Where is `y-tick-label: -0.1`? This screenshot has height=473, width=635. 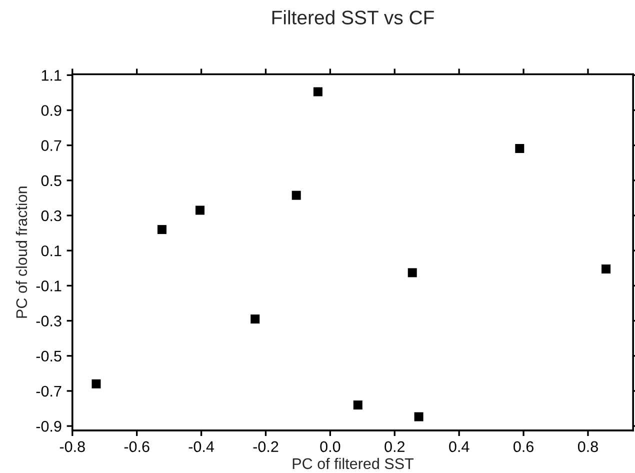 y-tick-label: -0.1 is located at coordinates (49, 286).